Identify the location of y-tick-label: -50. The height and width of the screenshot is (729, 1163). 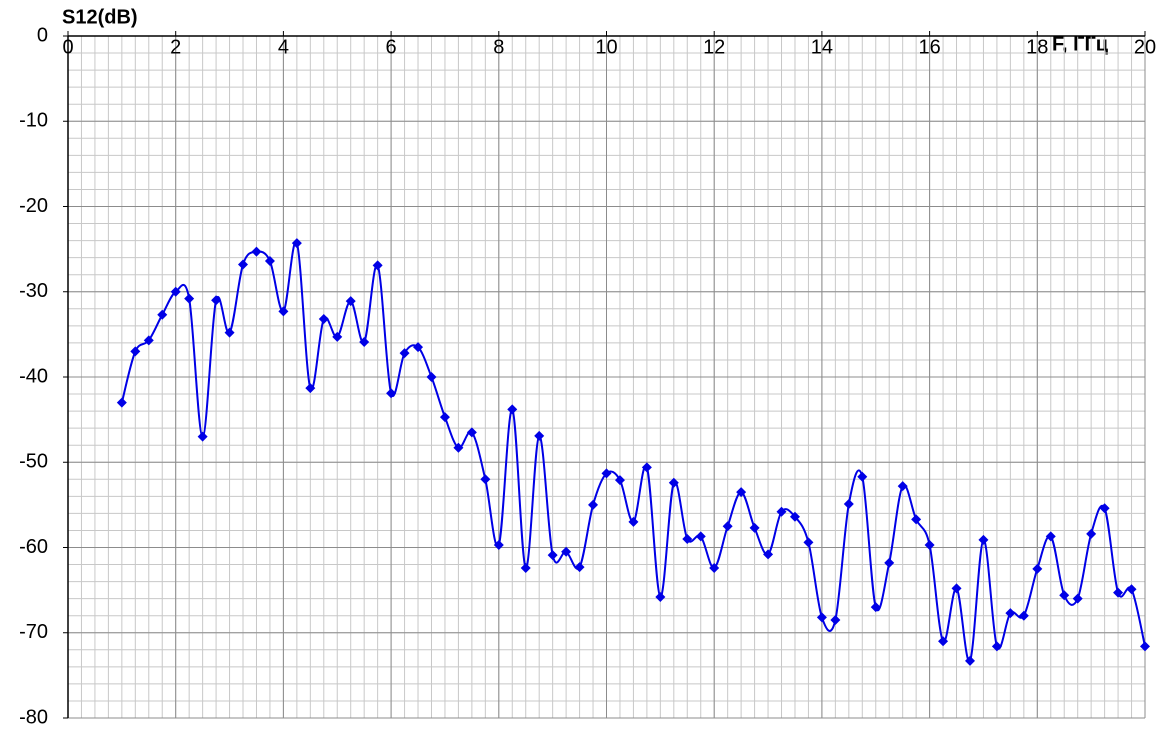
(33, 462).